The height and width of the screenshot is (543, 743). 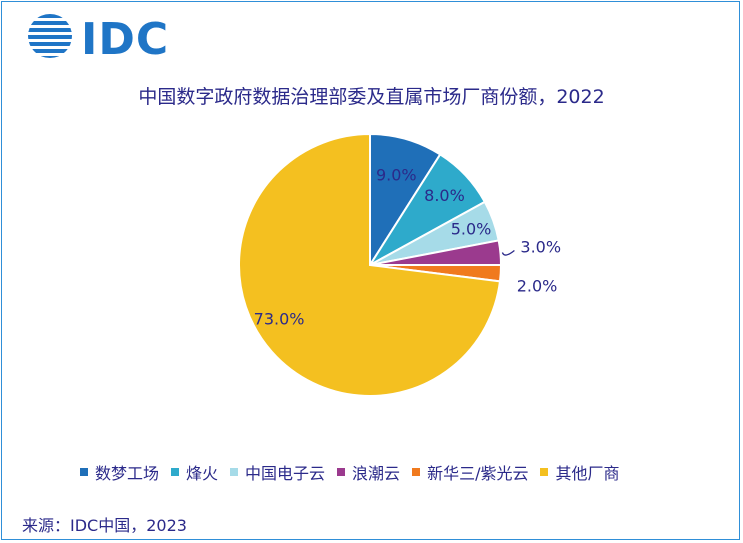 I want to click on legend-label-5: 新华三/紫光云, so click(x=478, y=473).